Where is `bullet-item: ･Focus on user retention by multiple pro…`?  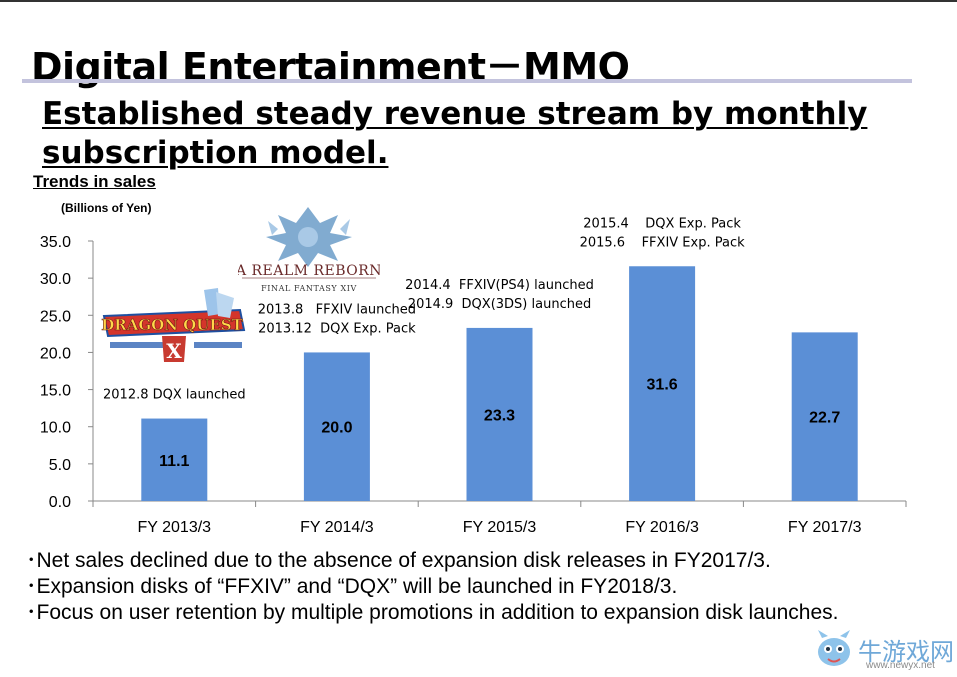 bullet-item: ･Focus on user retention by multiple pro… is located at coordinates (432, 612).